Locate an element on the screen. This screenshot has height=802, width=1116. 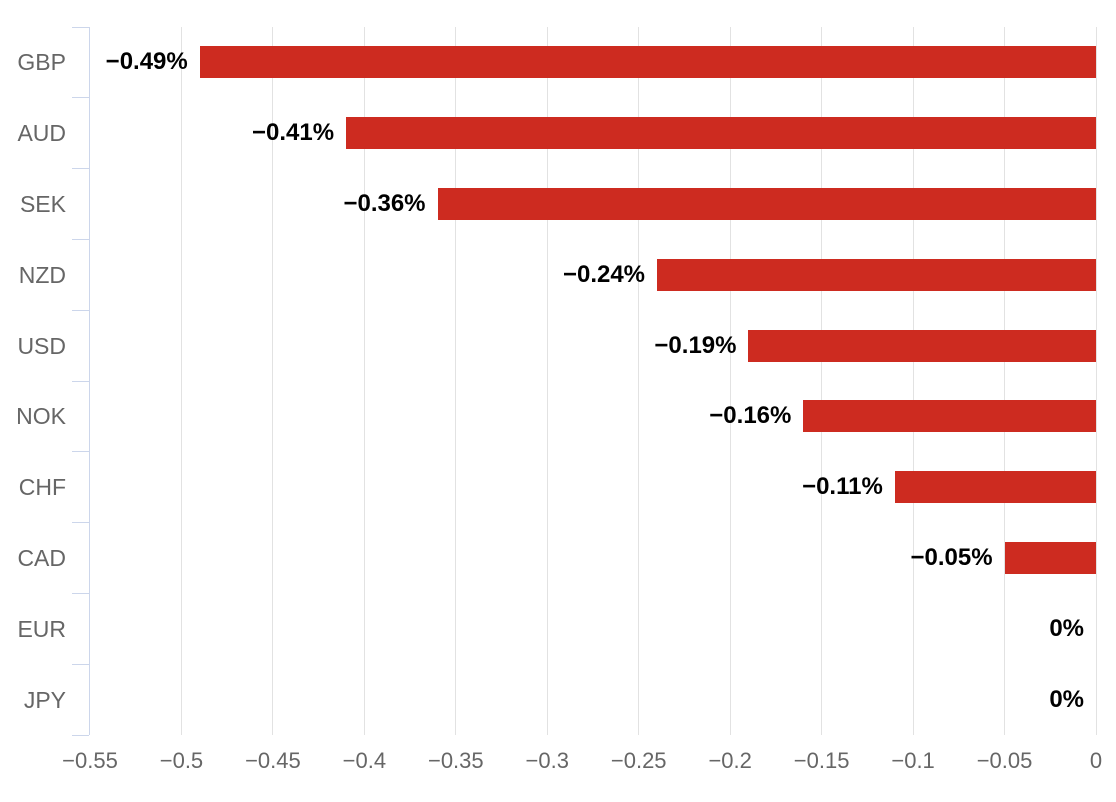
category-label: USD is located at coordinates (41, 345).